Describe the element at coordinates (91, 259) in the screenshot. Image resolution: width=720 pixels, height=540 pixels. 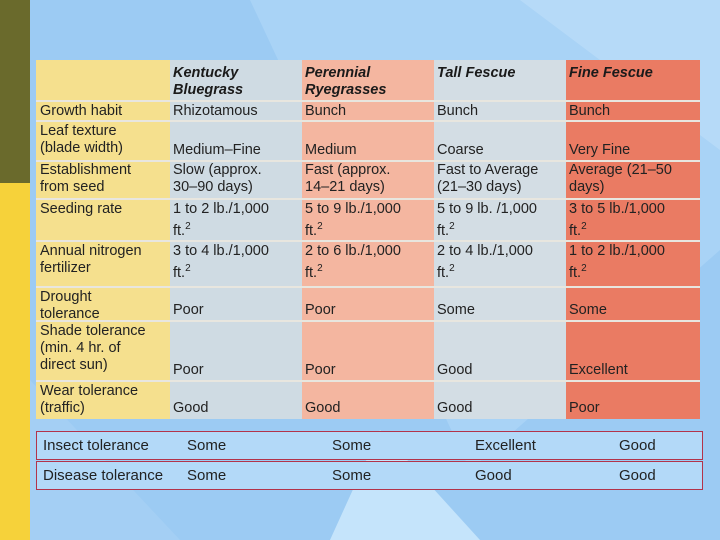
I see `row-label: Annual nitrogen fertilizer` at that location.